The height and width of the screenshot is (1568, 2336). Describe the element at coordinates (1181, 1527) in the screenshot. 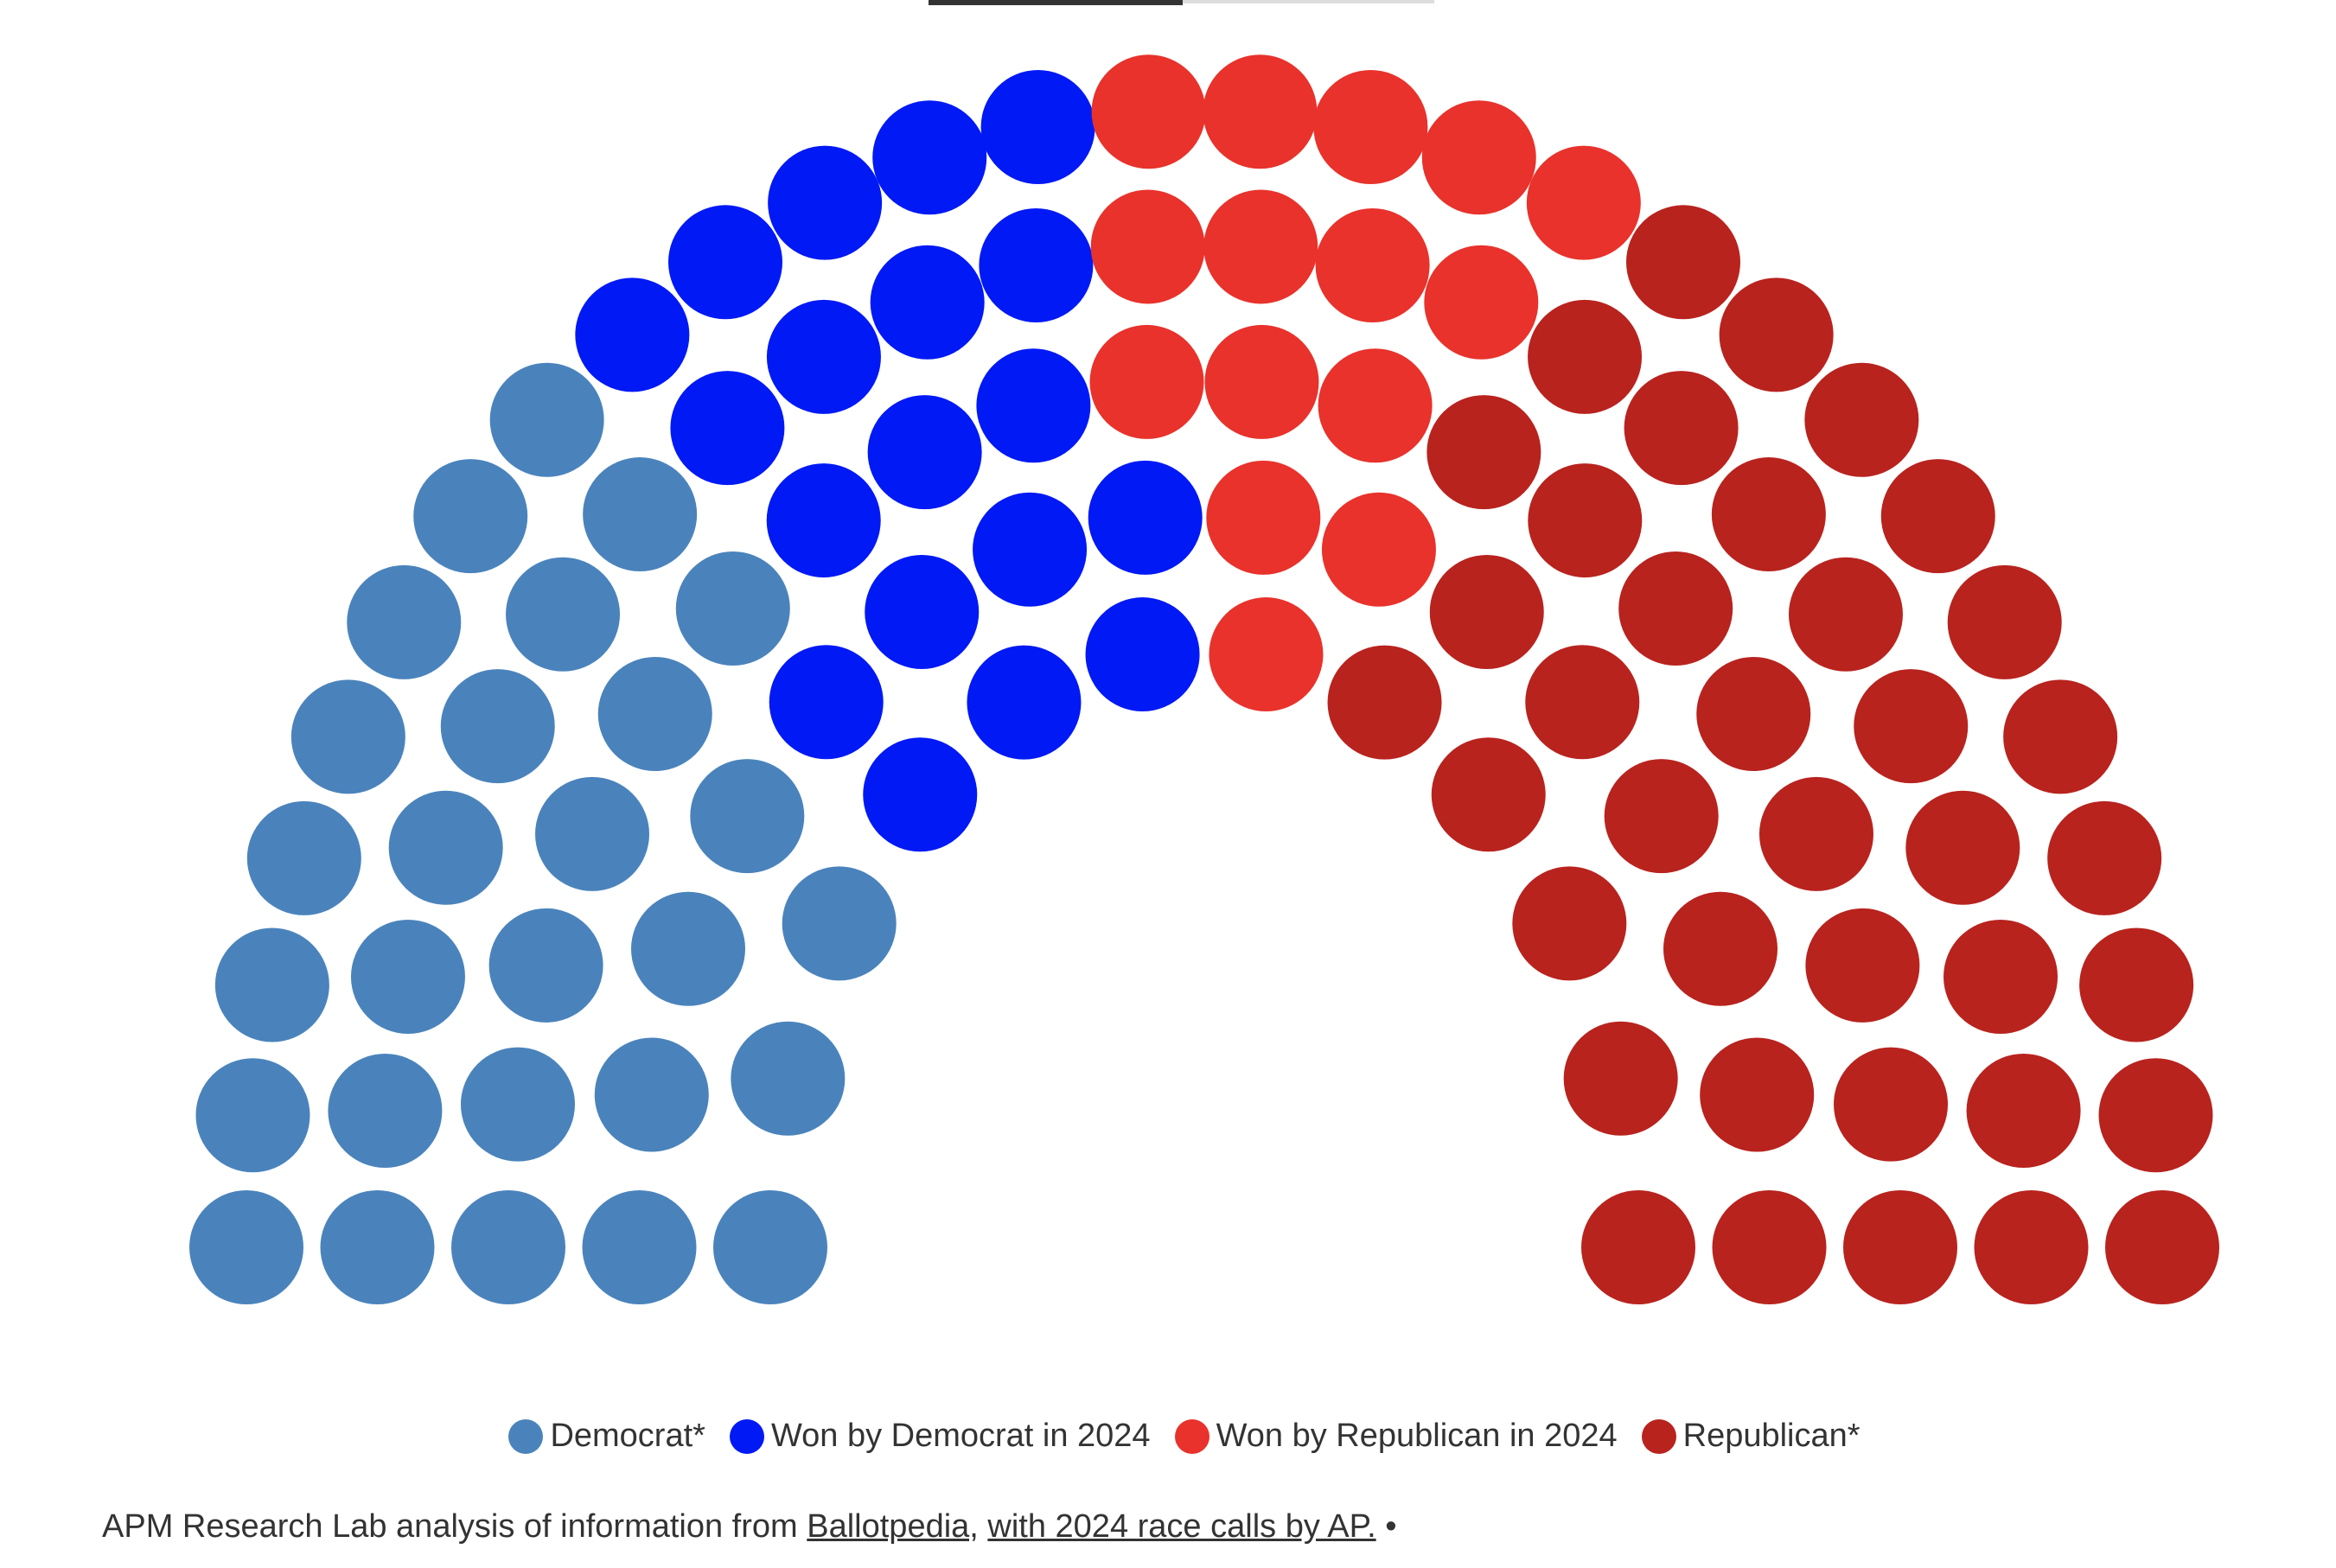

I see `source-link: with 2024 race calls by AP.` at that location.